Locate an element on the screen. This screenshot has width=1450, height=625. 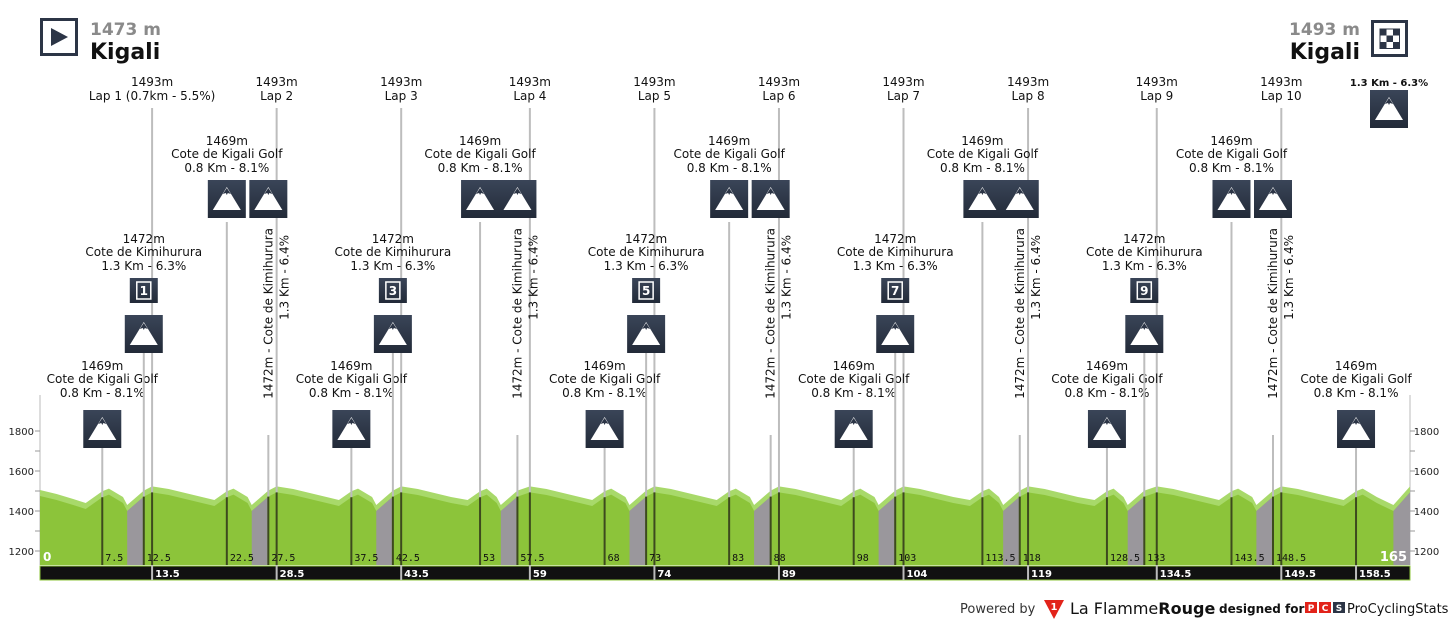
km-label-bar: 13.5 is located at coordinates (167, 574).